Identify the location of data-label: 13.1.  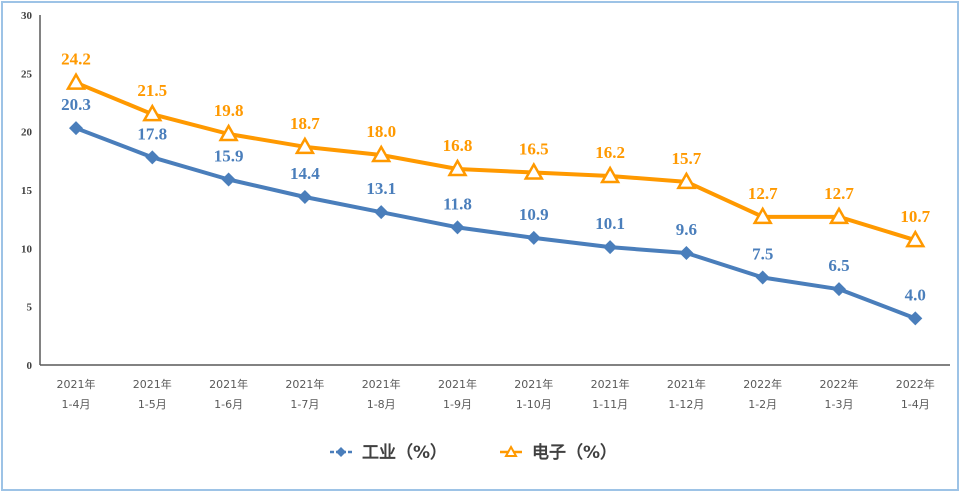
(381, 188).